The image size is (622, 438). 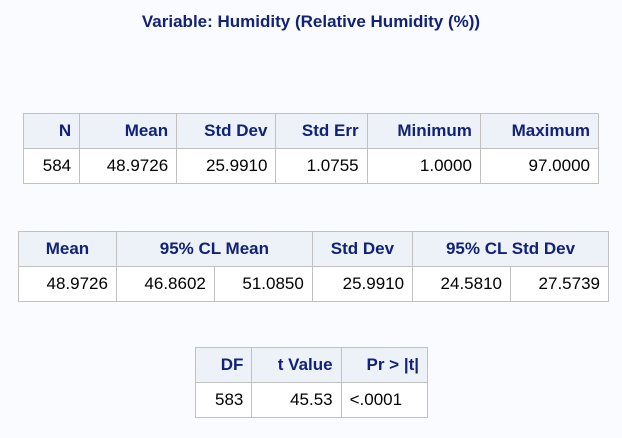 I want to click on table-row: 583 45.53 <.0001, so click(x=311, y=400).